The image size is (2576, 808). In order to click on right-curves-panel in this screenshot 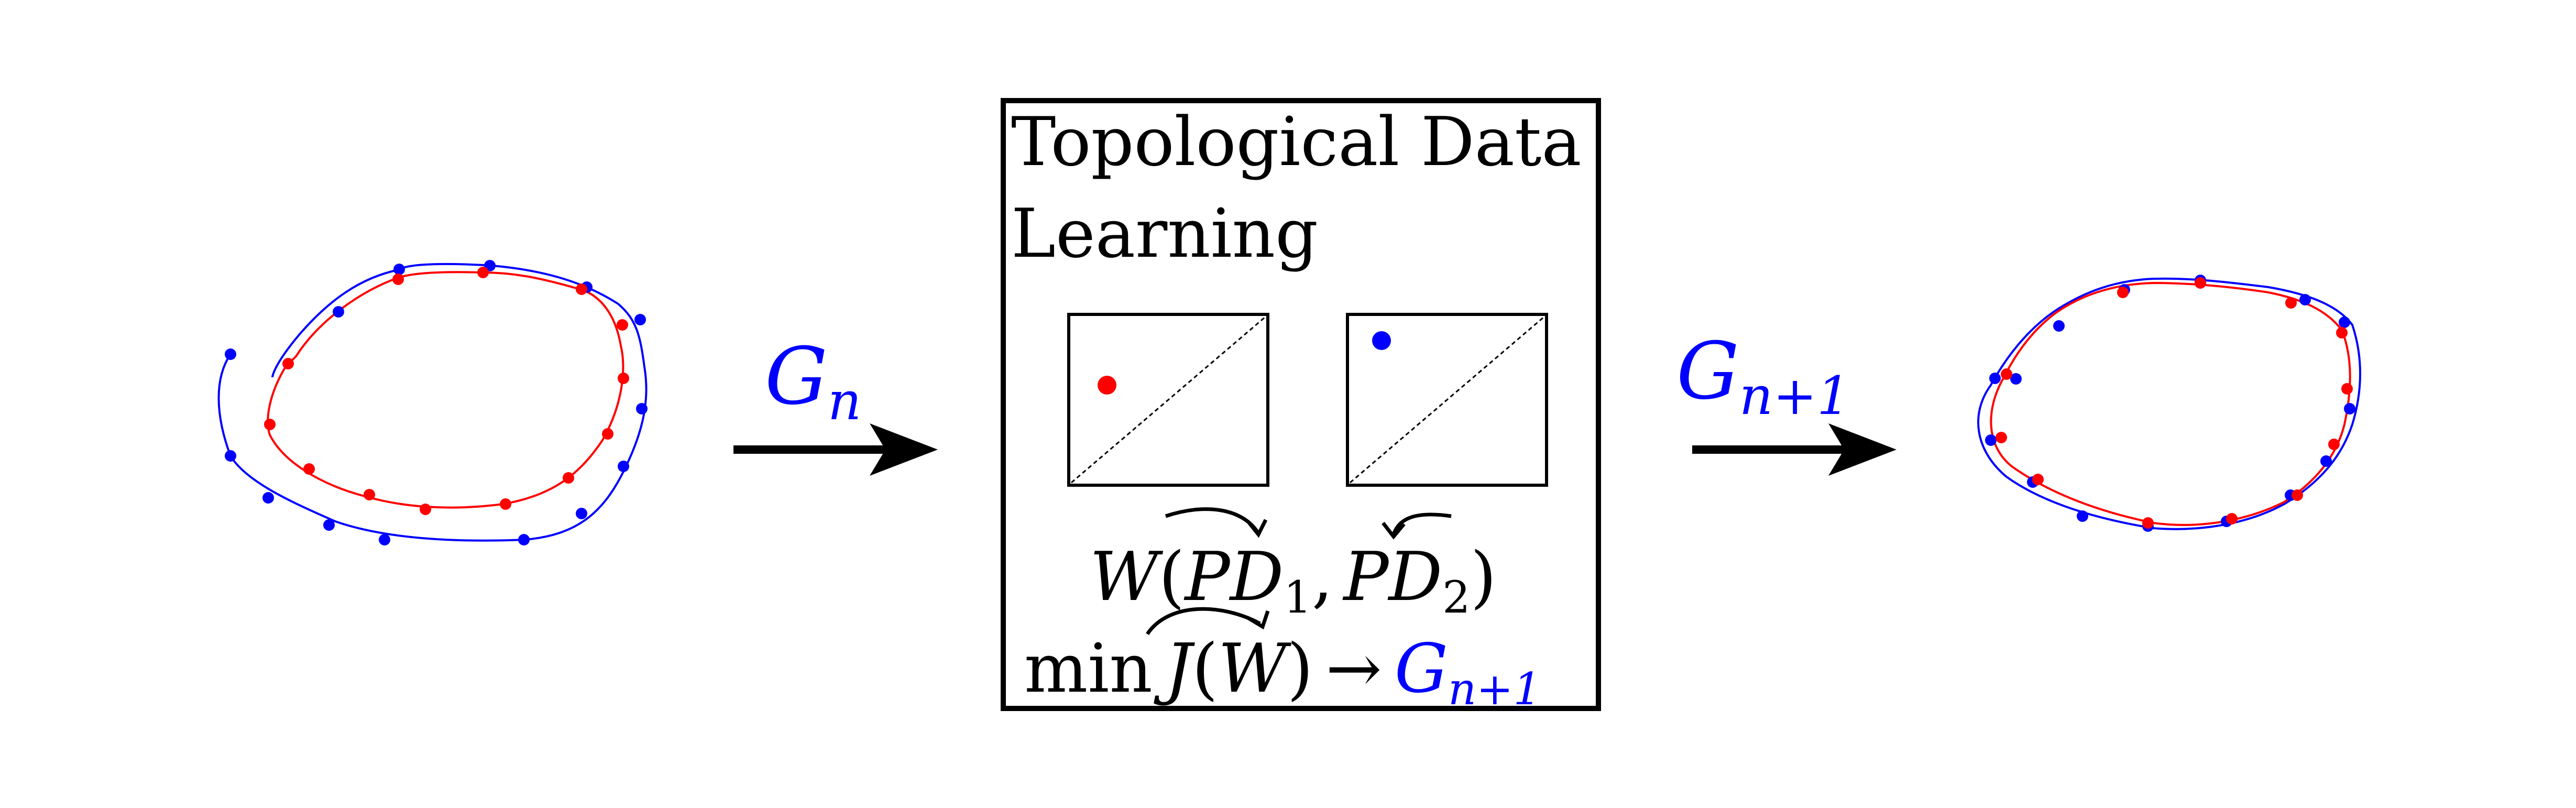, I will do `click(2169, 403)`.